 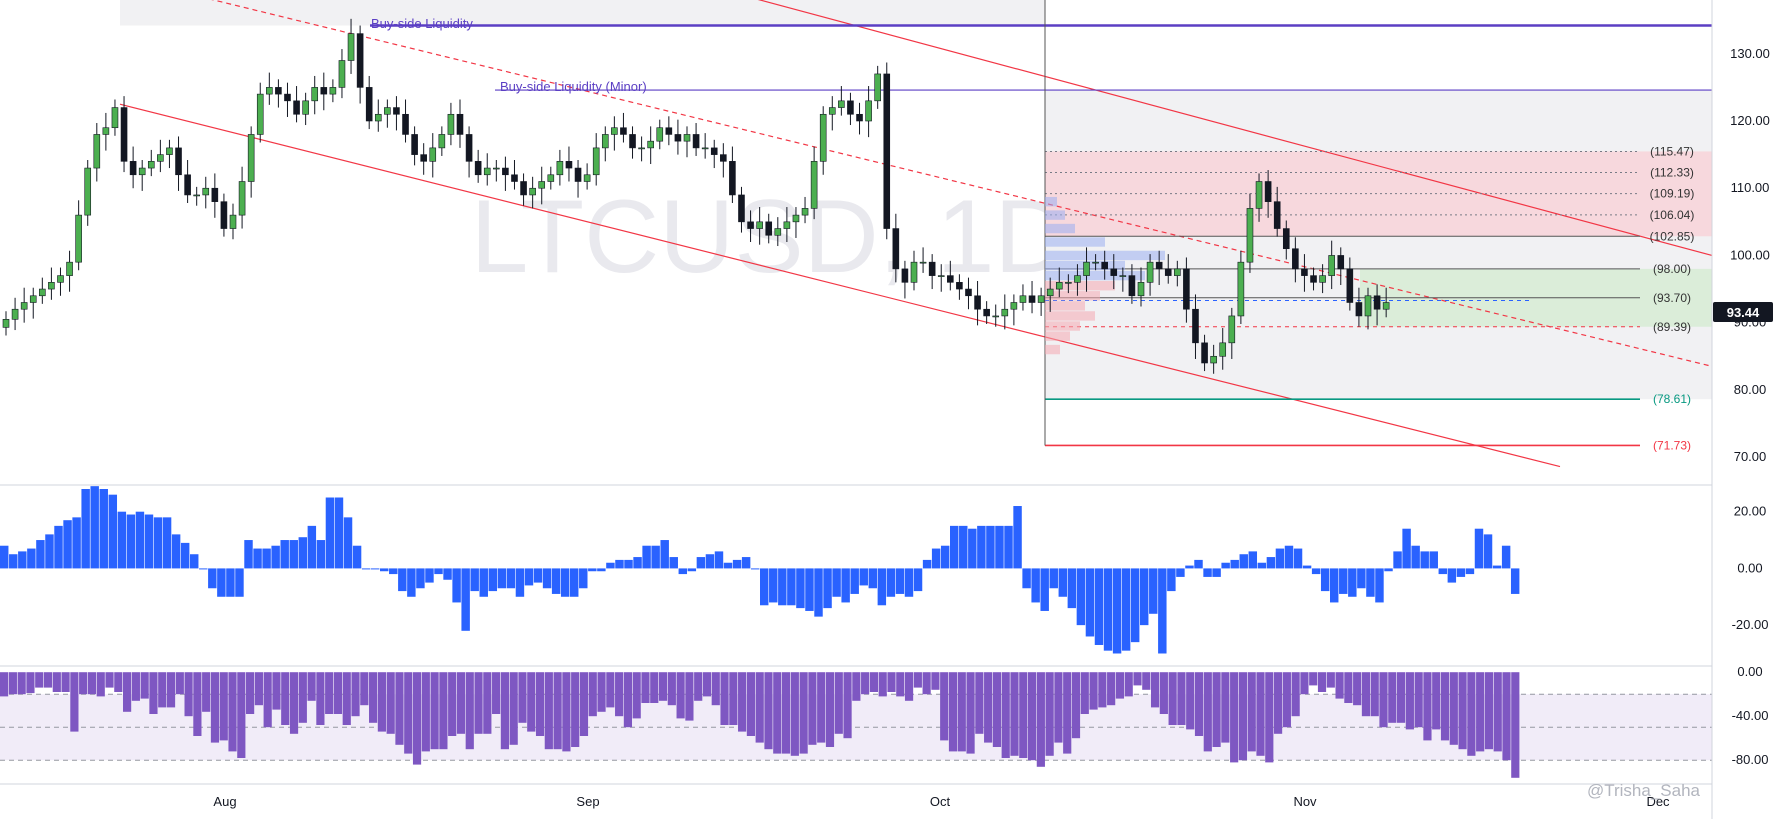 What do you see at coordinates (587, 801) in the screenshot?
I see `time-axis-tick: Sep` at bounding box center [587, 801].